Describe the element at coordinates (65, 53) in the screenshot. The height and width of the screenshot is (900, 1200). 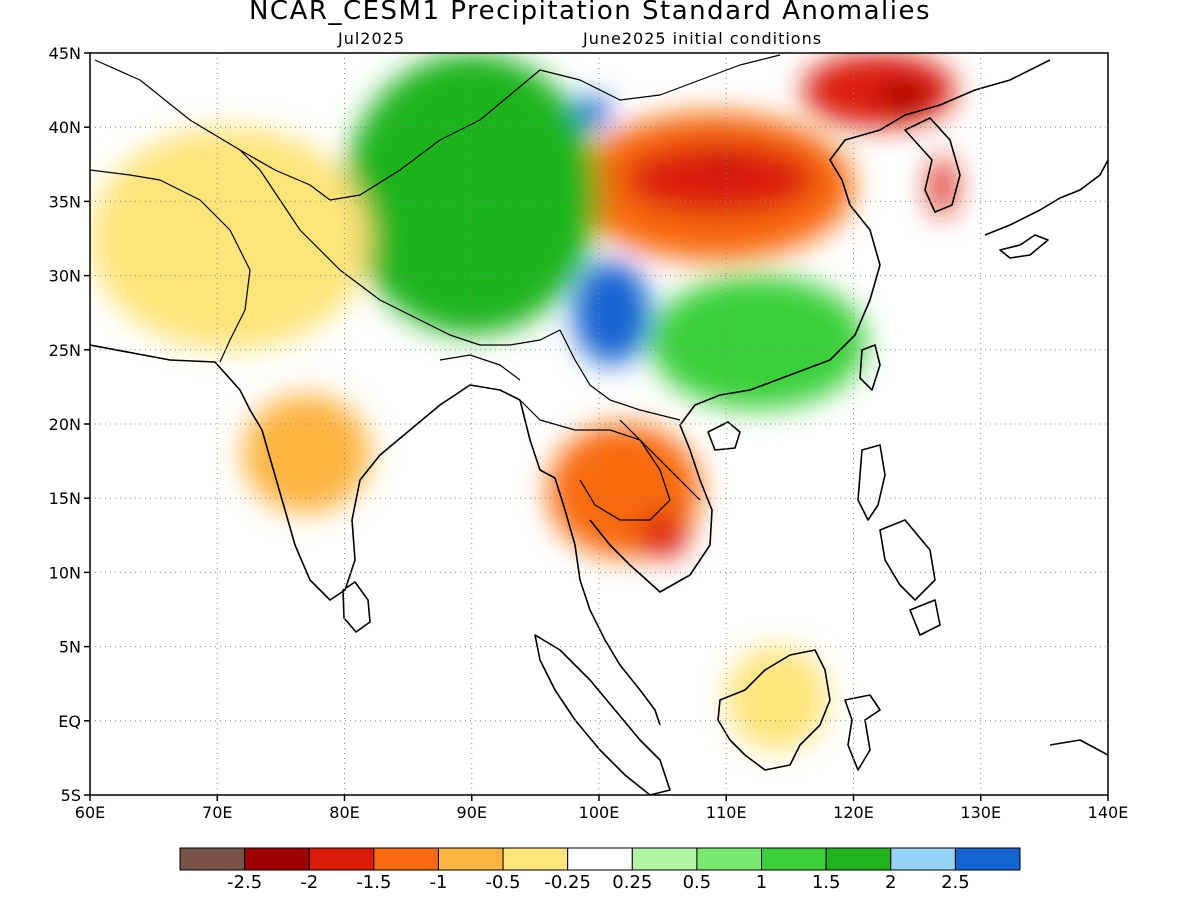
I see `lat-tick-label: 45N` at that location.